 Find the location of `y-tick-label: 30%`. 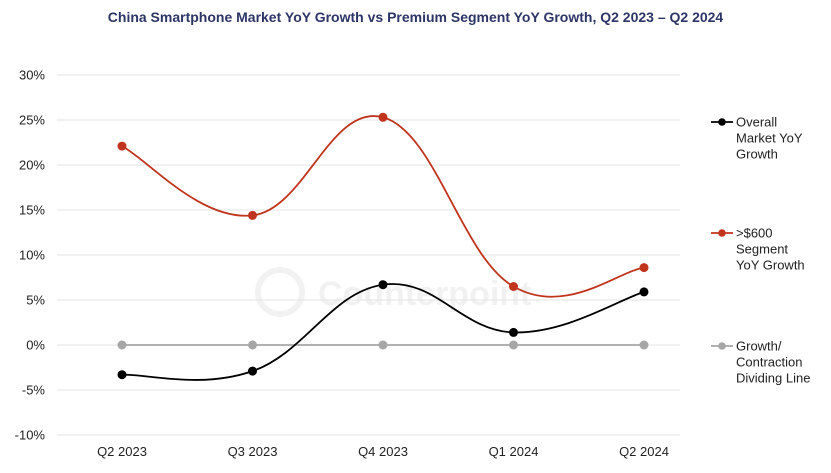

y-tick-label: 30% is located at coordinates (32, 75).